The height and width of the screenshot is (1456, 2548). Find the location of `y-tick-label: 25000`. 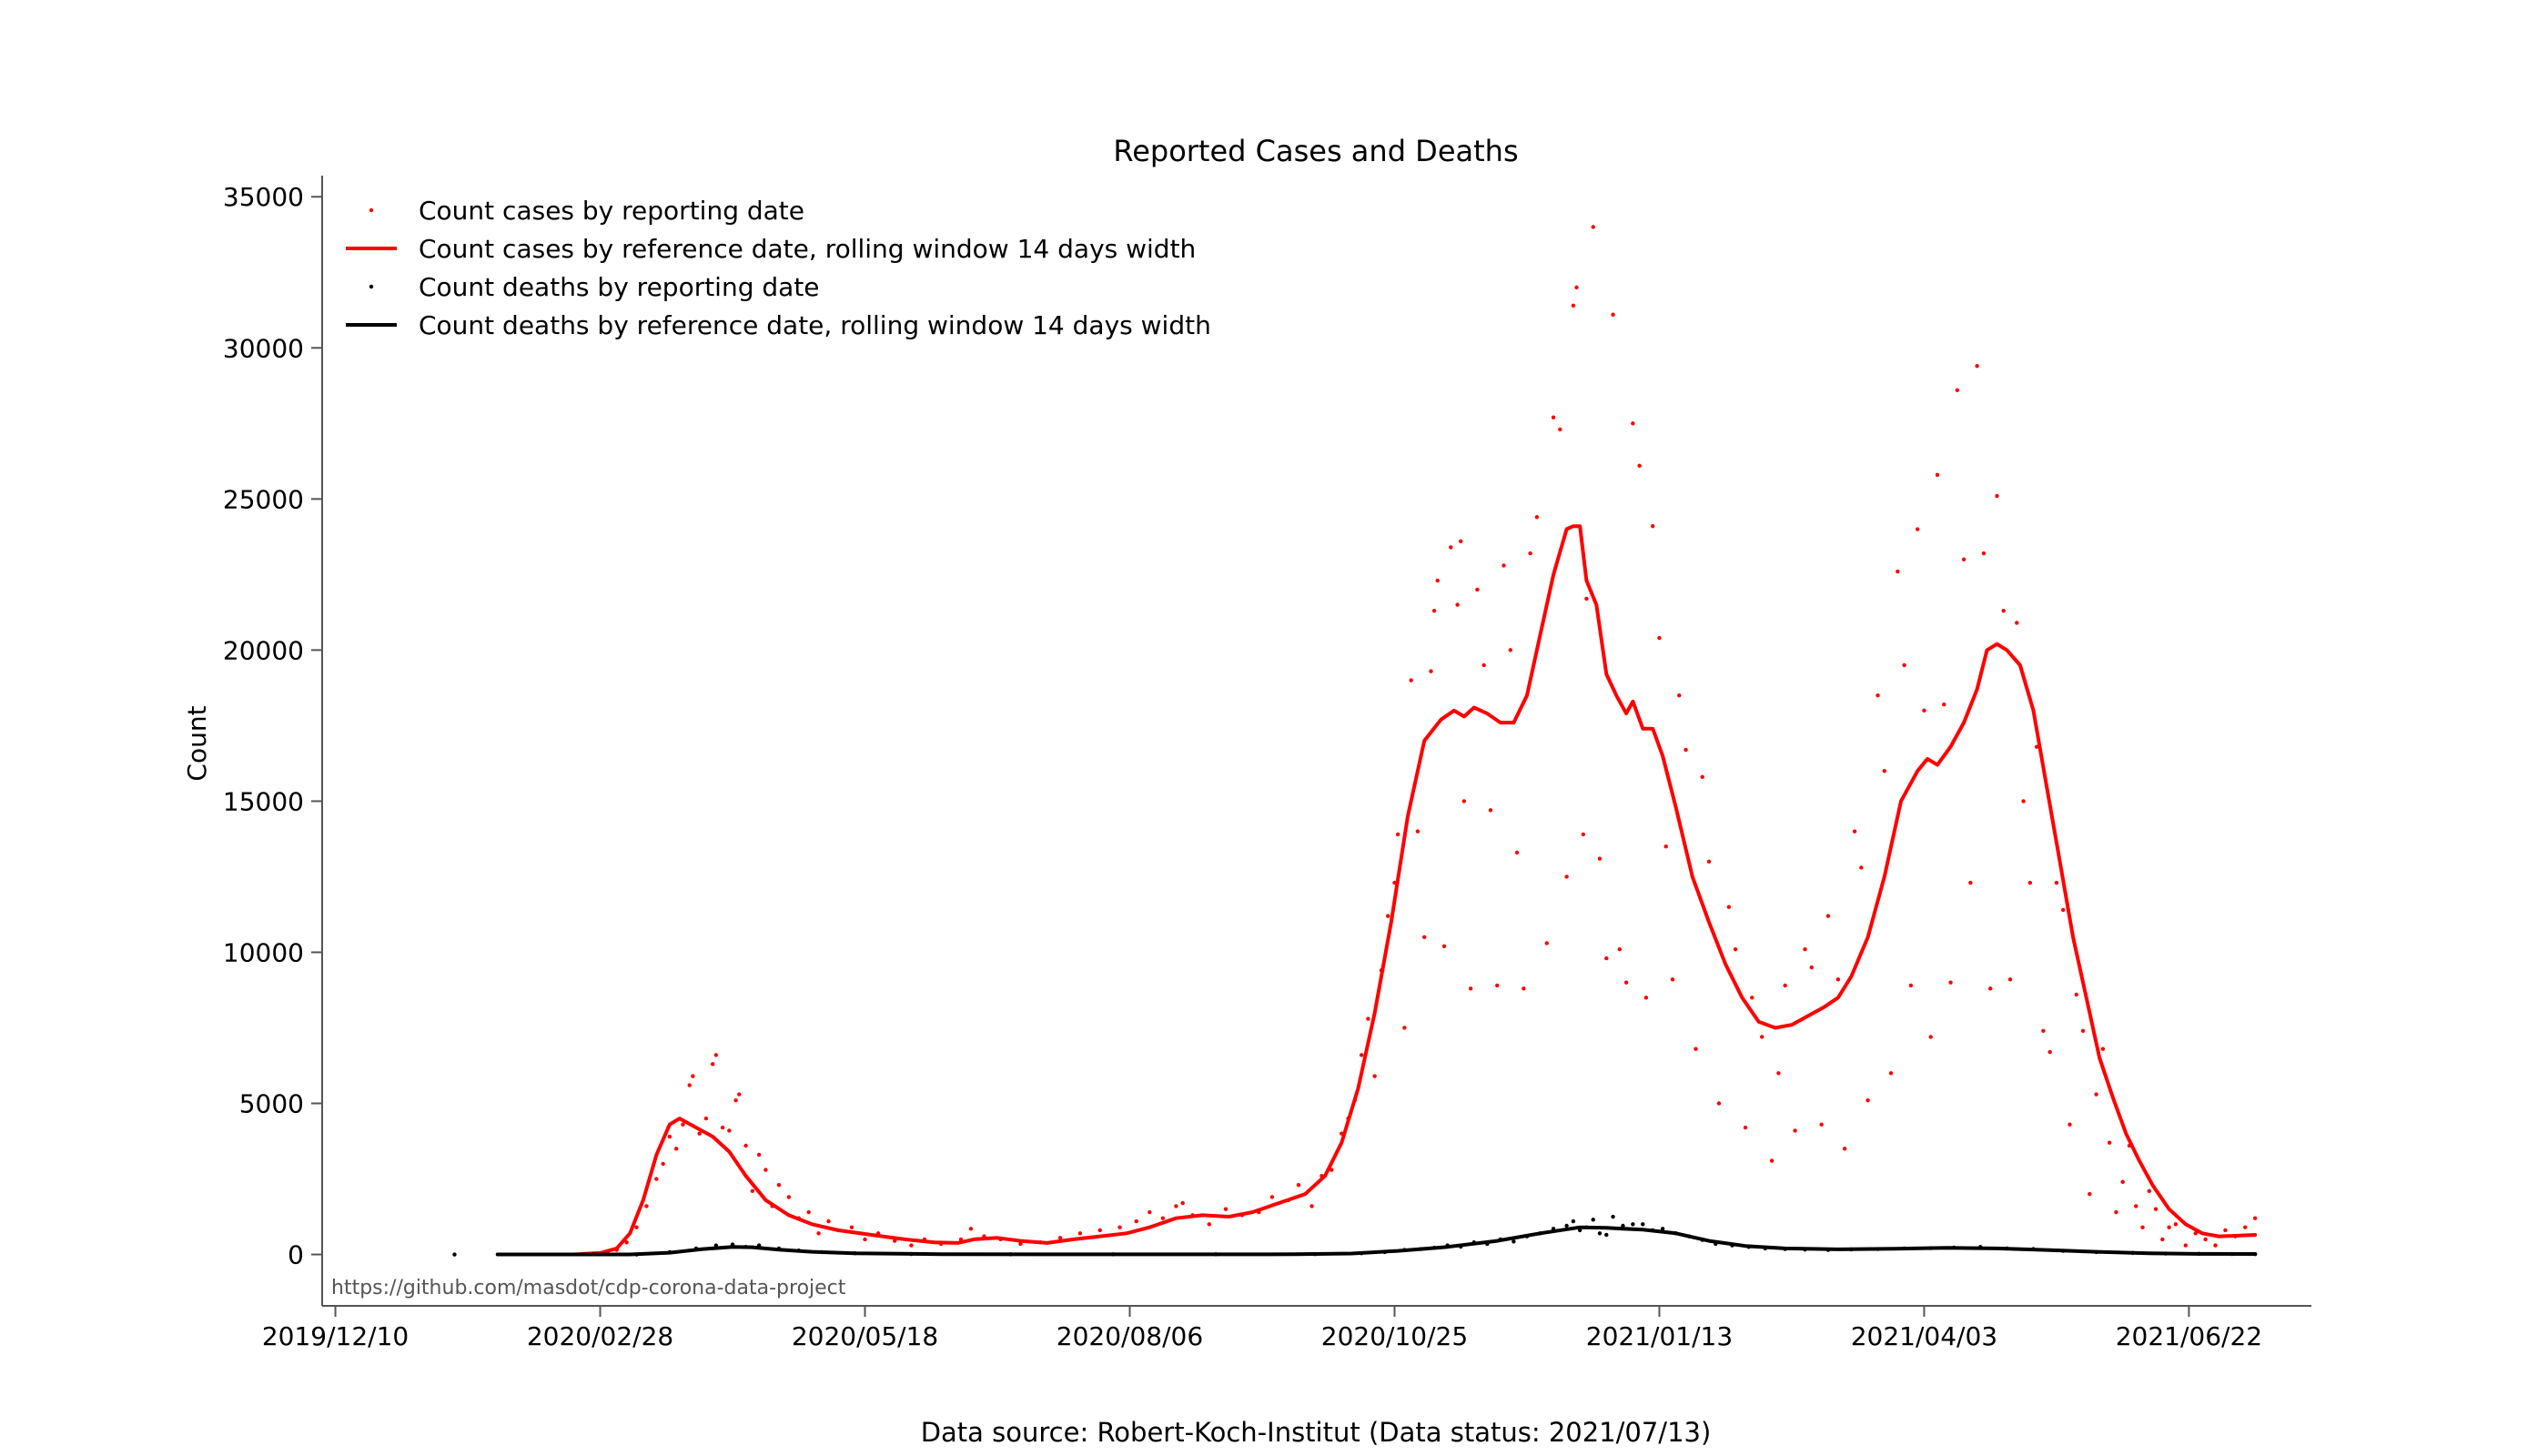

y-tick-label: 25000 is located at coordinates (264, 499).